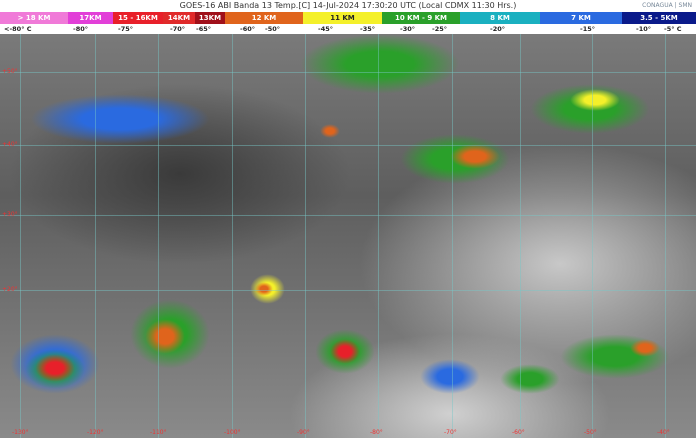 This screenshot has width=696, height=438. I want to click on temperature-label: -30°, so click(407, 29).